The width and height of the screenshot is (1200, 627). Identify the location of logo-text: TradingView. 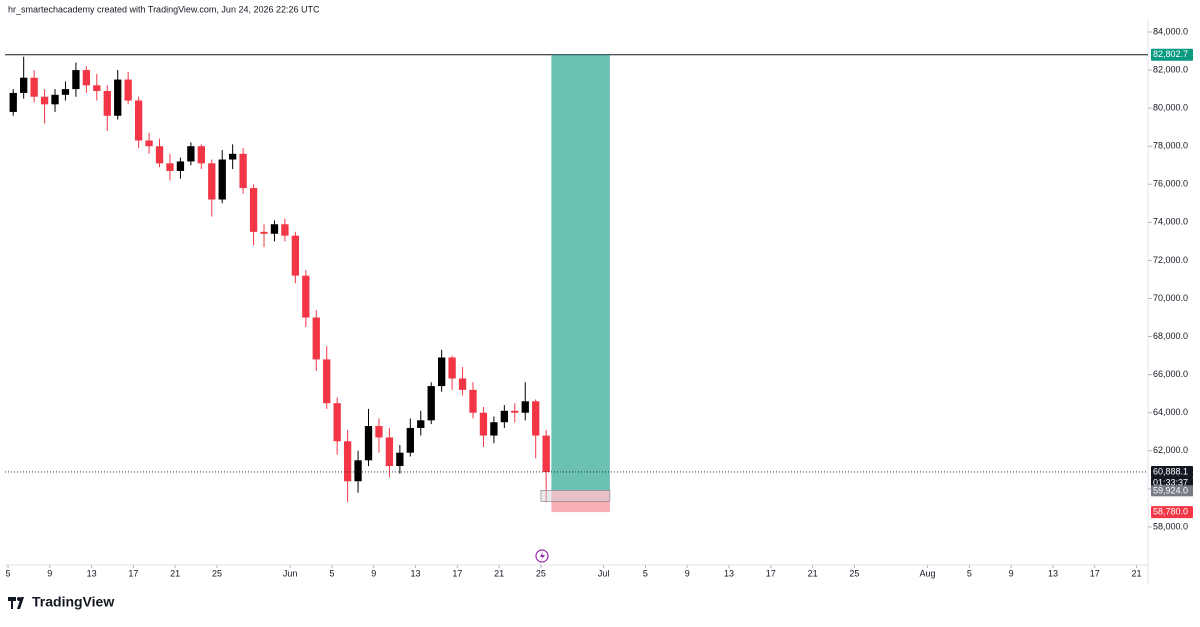
(73, 602).